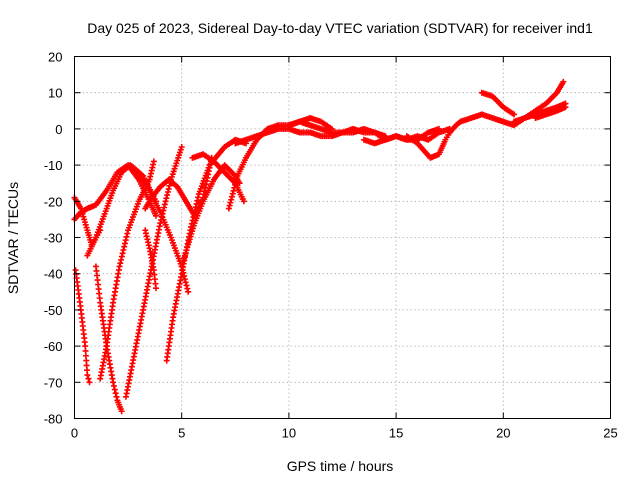 Image resolution: width=640 pixels, height=480 pixels. I want to click on y-tick-label: 20, so click(55, 57).